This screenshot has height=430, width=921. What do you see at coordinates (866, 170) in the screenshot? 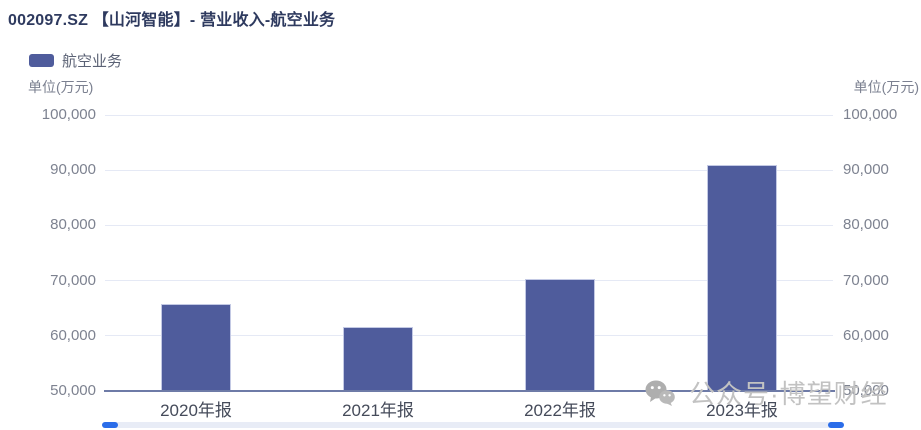
I see `y-tick-label-right: 90,000` at bounding box center [866, 170].